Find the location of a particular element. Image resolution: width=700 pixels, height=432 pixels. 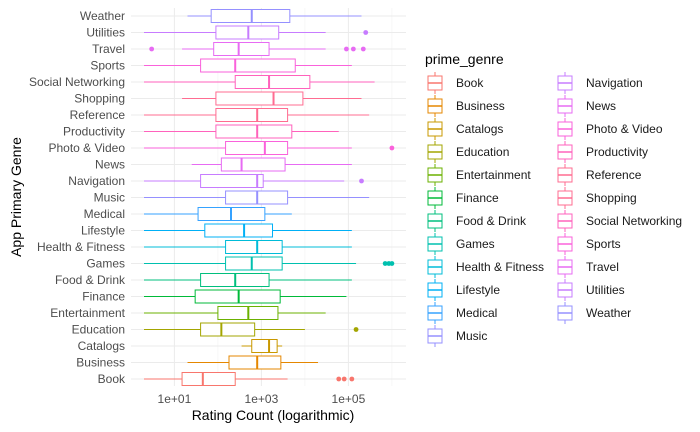

legend-label: Medical is located at coordinates (476, 313).